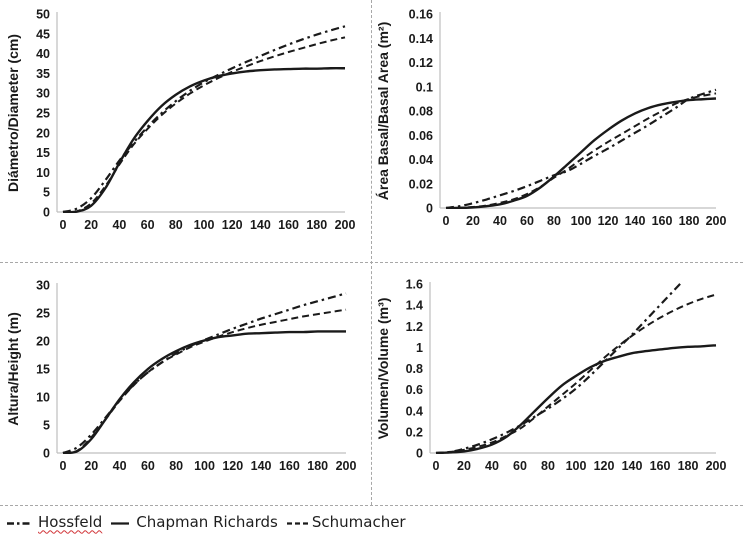 The image size is (743, 538). What do you see at coordinates (414, 285) in the screenshot?
I see `y-tick-label: 1.6` at bounding box center [414, 285].